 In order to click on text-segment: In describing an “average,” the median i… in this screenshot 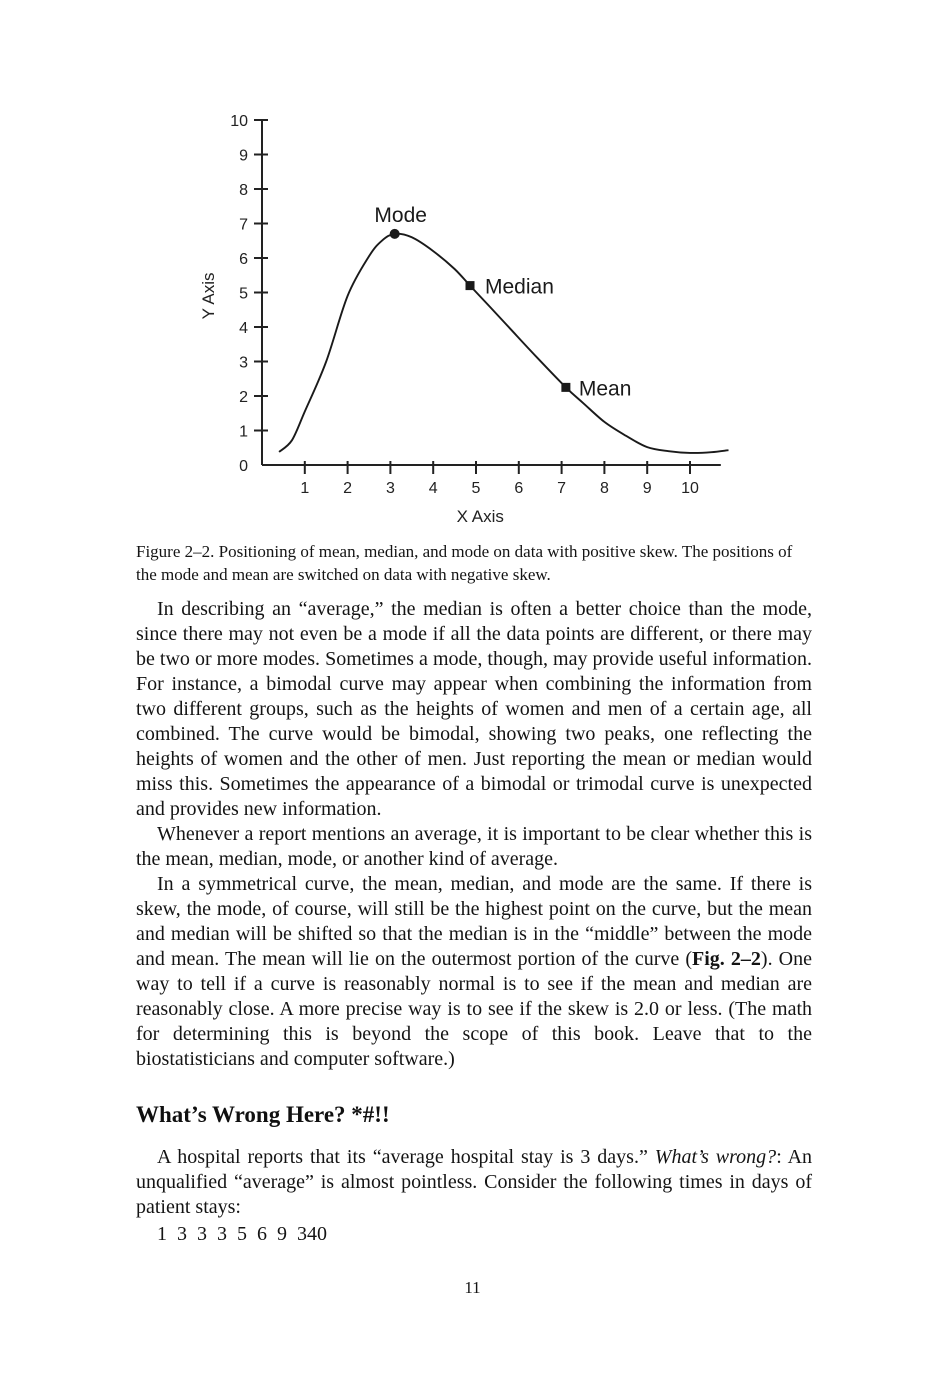, I will do `click(474, 709)`.